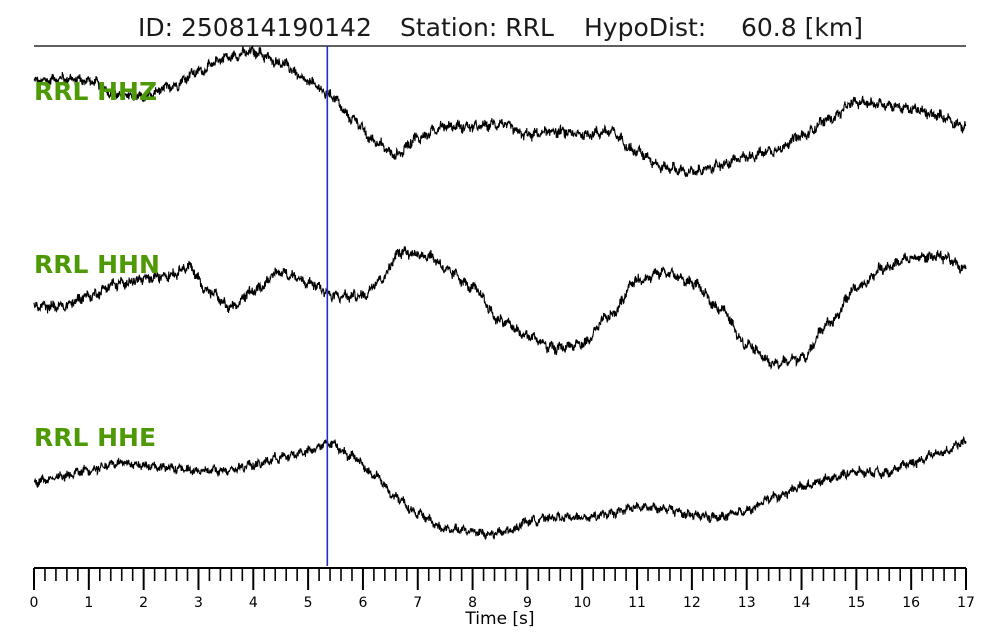 This screenshot has width=1000, height=640. What do you see at coordinates (966, 603) in the screenshot?
I see `x-tick-label: 17` at bounding box center [966, 603].